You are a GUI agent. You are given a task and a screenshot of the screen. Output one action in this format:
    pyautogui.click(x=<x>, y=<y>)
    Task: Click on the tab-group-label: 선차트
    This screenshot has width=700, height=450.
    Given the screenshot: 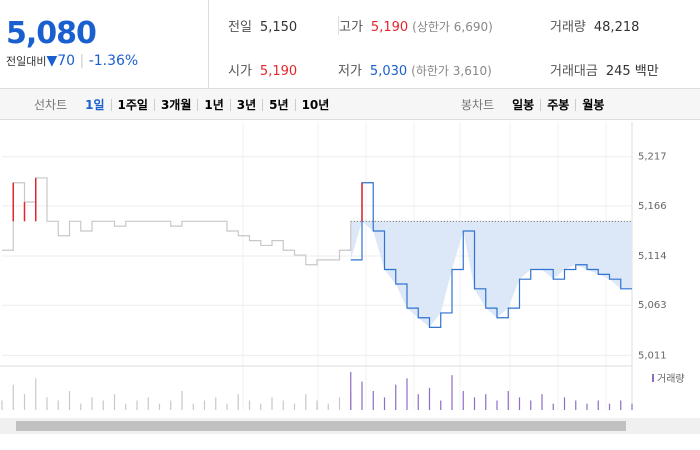 What is the action you would take?
    pyautogui.click(x=51, y=105)
    